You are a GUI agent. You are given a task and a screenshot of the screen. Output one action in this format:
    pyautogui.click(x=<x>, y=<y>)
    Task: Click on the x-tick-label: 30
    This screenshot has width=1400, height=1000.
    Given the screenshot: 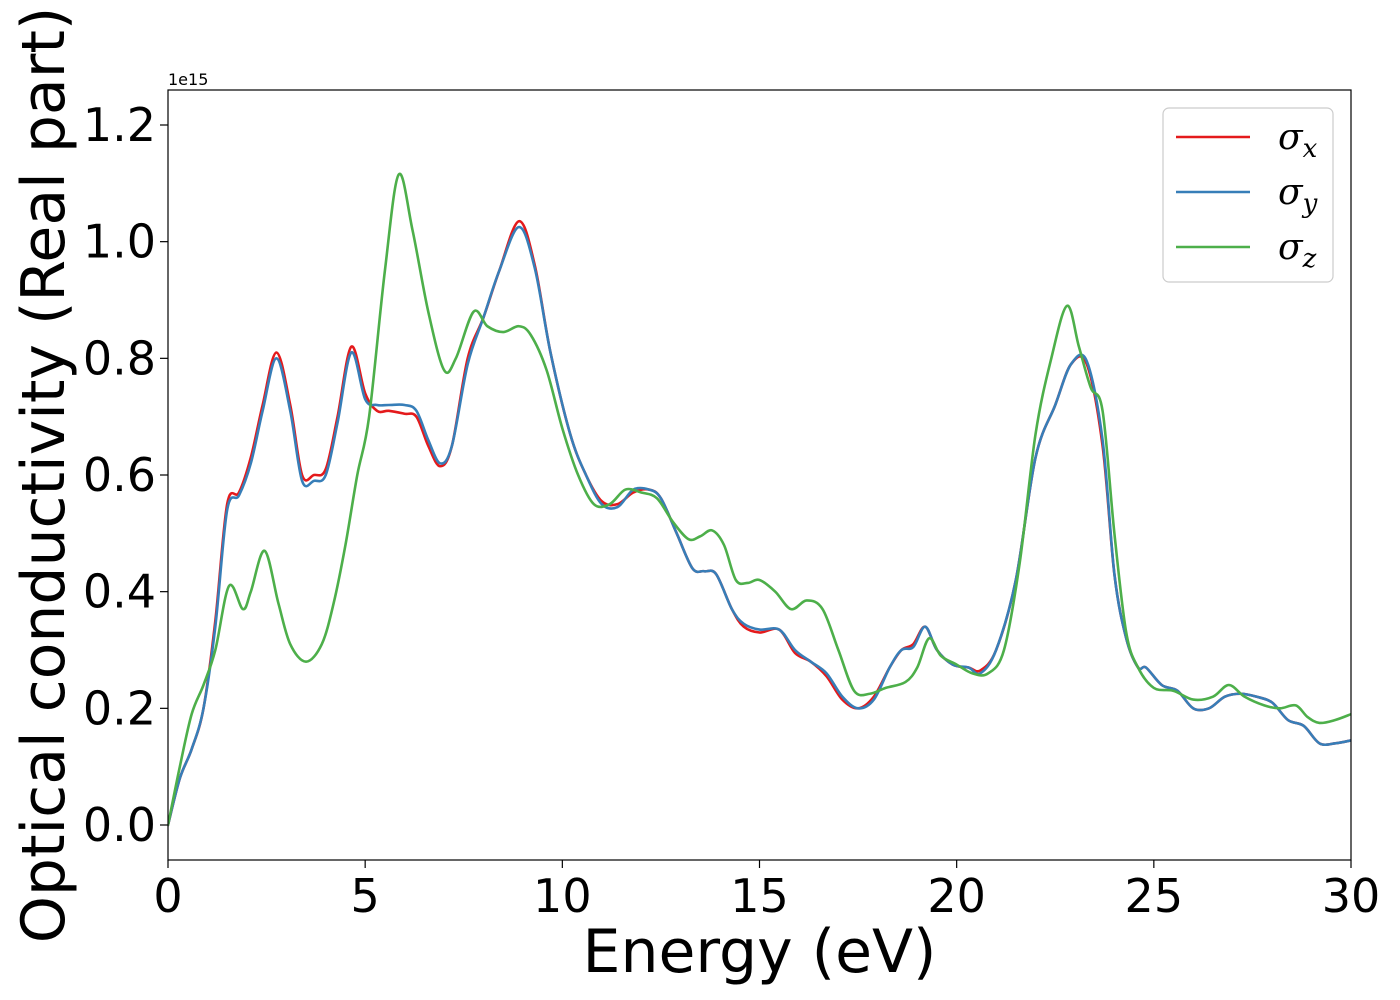 What is the action you would take?
    pyautogui.click(x=1351, y=896)
    